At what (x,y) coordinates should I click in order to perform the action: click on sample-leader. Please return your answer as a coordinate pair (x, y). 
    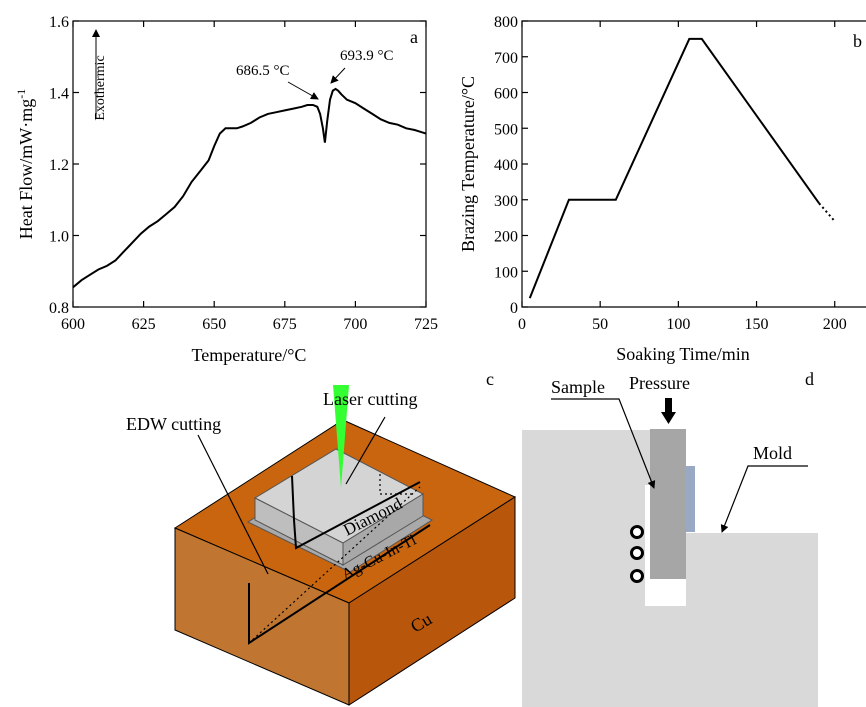
    Looking at the image, I should click on (603, 443).